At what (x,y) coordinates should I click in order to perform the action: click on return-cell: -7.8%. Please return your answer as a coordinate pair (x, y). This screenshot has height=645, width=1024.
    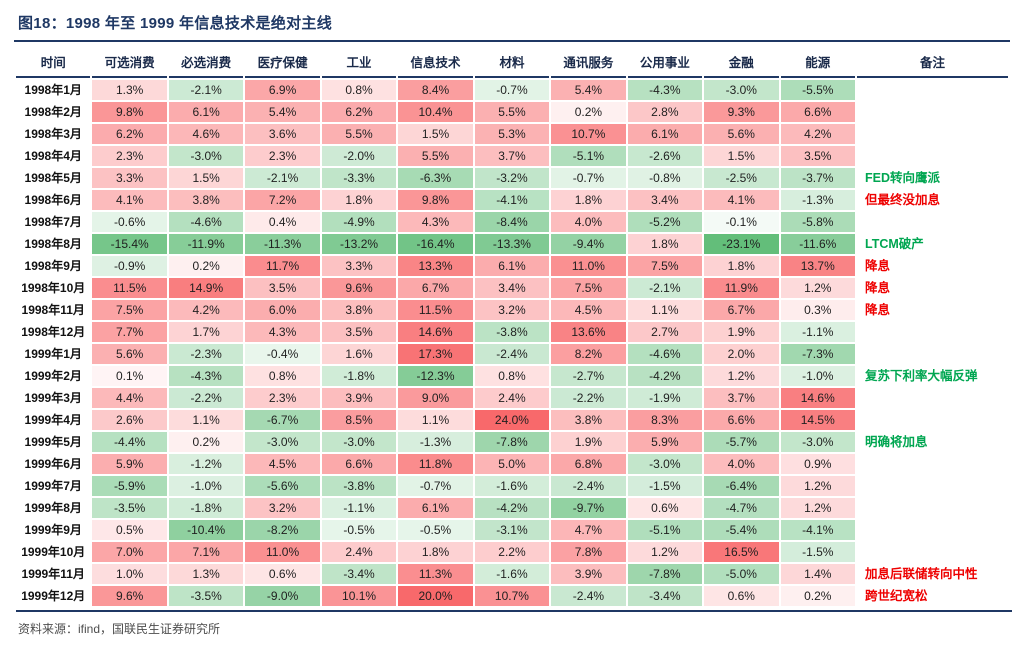
    Looking at the image, I should click on (665, 574).